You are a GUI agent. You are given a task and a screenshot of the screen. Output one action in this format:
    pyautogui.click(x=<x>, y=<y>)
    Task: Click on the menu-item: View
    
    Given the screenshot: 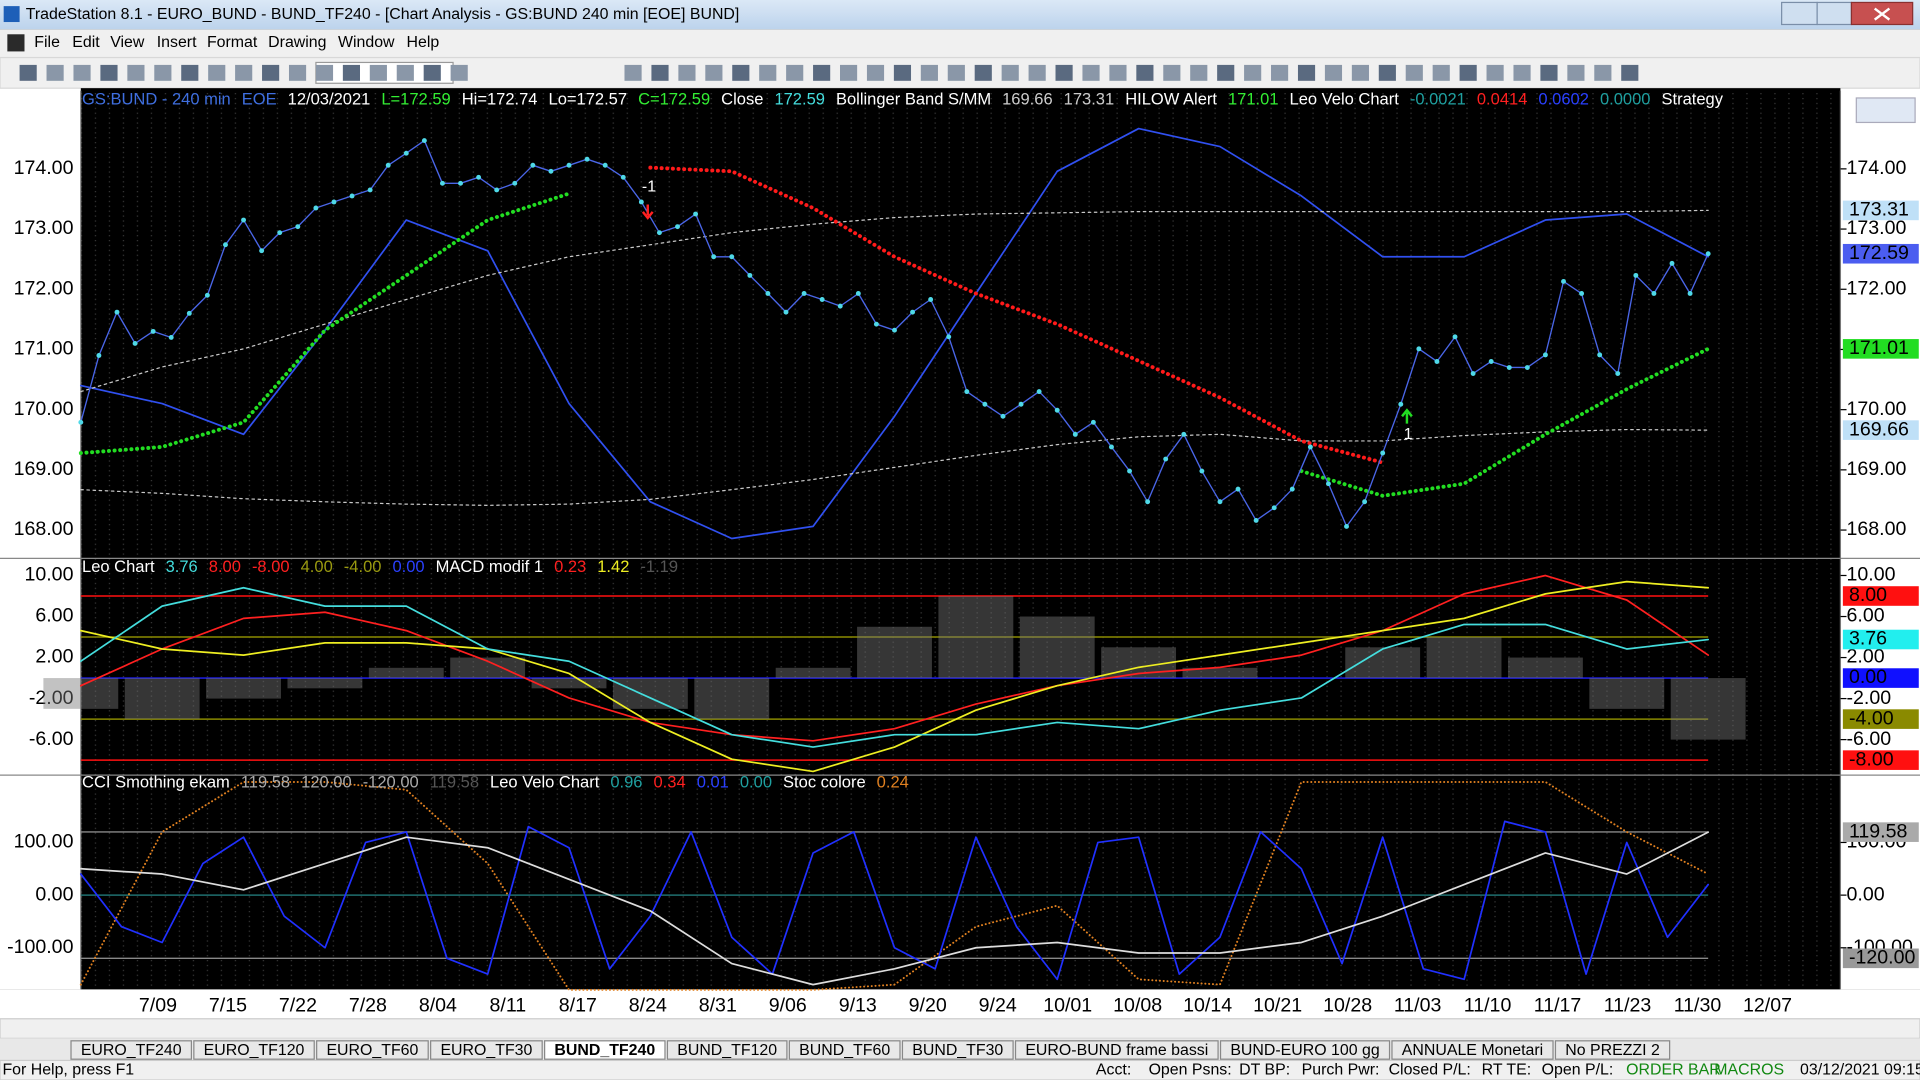 What is the action you would take?
    pyautogui.click(x=127, y=42)
    